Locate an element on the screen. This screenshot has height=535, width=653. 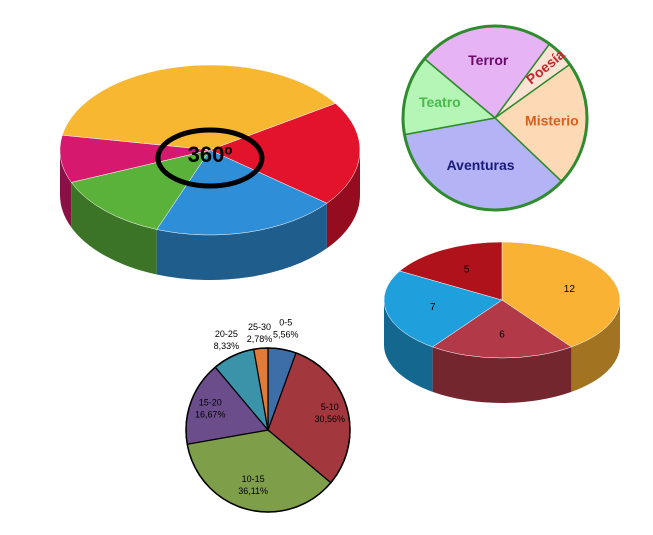
value-label: 5 is located at coordinates (467, 270).